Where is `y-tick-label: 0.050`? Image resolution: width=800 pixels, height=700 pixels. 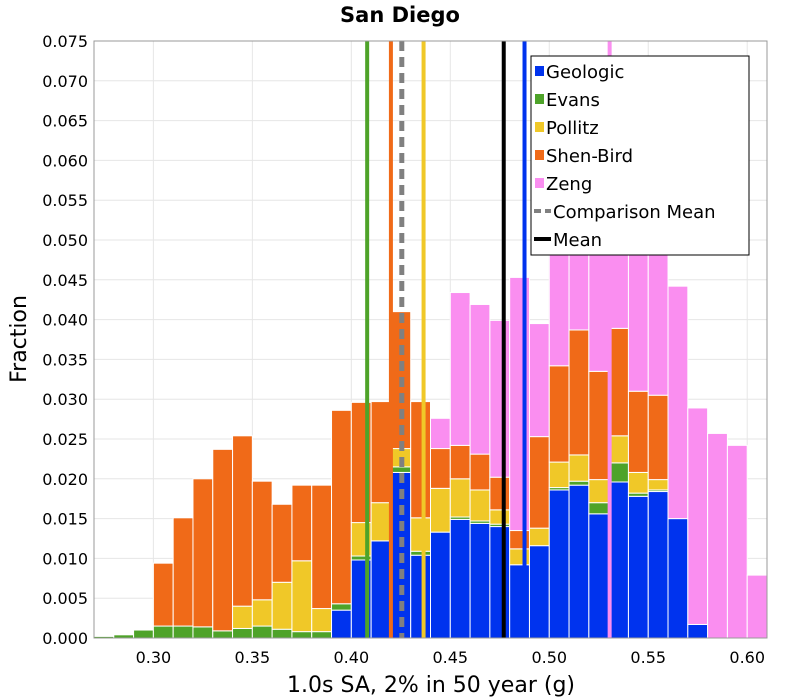 y-tick-label: 0.050 is located at coordinates (65, 240).